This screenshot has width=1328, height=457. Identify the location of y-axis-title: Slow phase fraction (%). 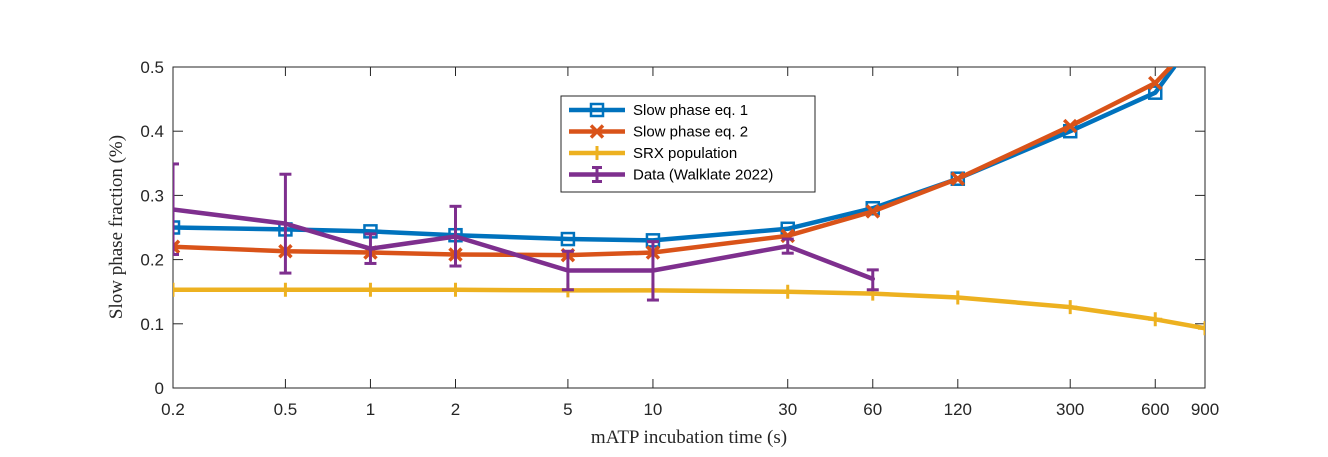
(116, 227).